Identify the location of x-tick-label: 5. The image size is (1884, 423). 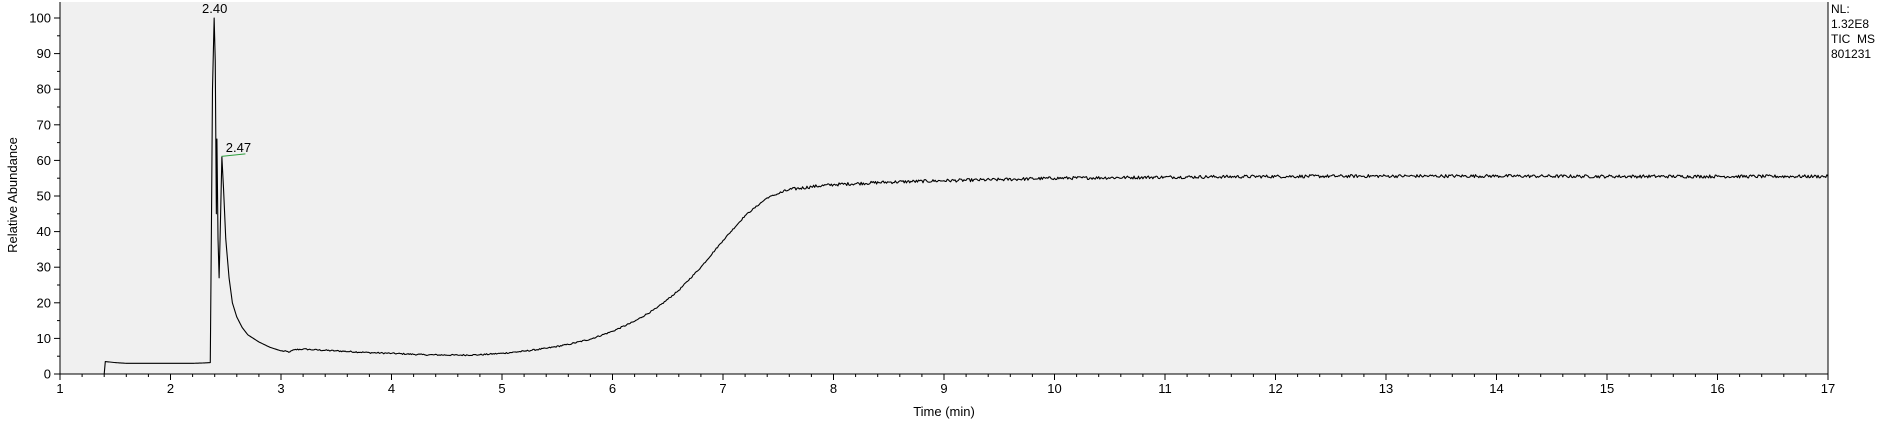
(501, 388).